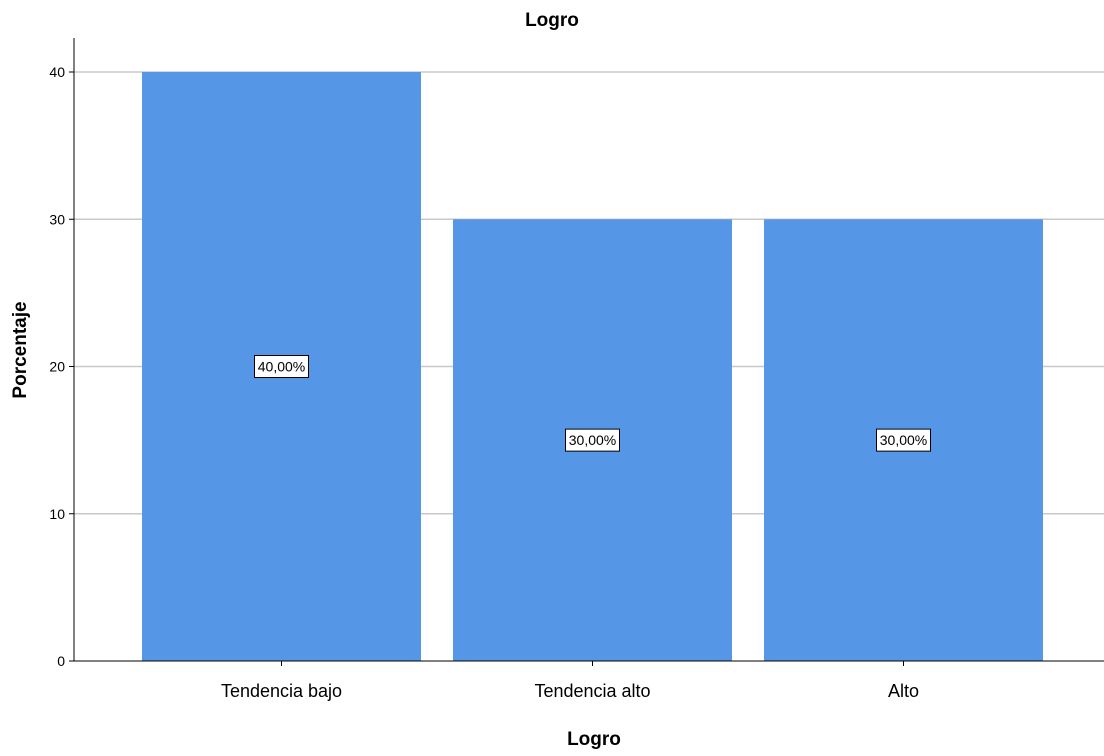  What do you see at coordinates (552, 20) in the screenshot?
I see `chart-title: Logro` at bounding box center [552, 20].